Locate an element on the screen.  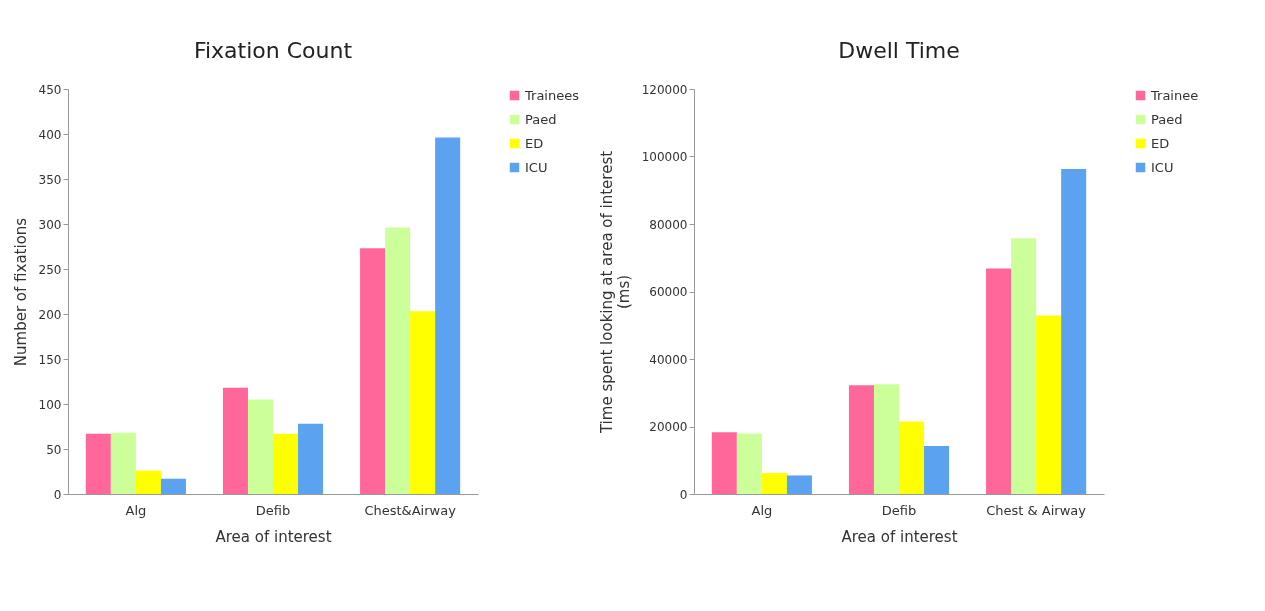
y-tick-label: 450 is located at coordinates (50, 89).